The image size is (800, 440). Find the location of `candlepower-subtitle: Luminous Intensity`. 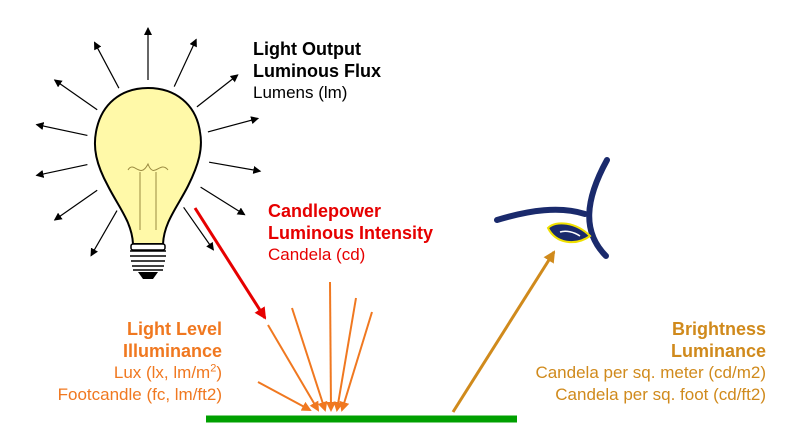

candlepower-subtitle: Luminous Intensity is located at coordinates (351, 233).